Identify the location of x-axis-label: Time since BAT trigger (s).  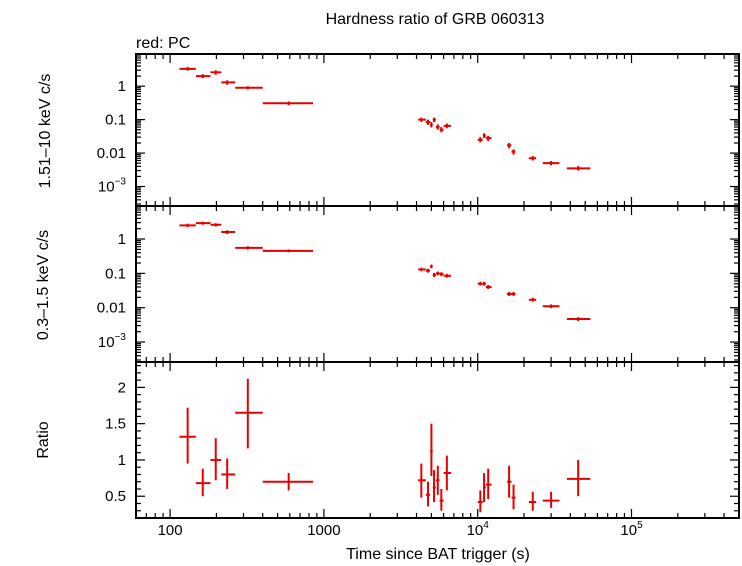
(438, 554).